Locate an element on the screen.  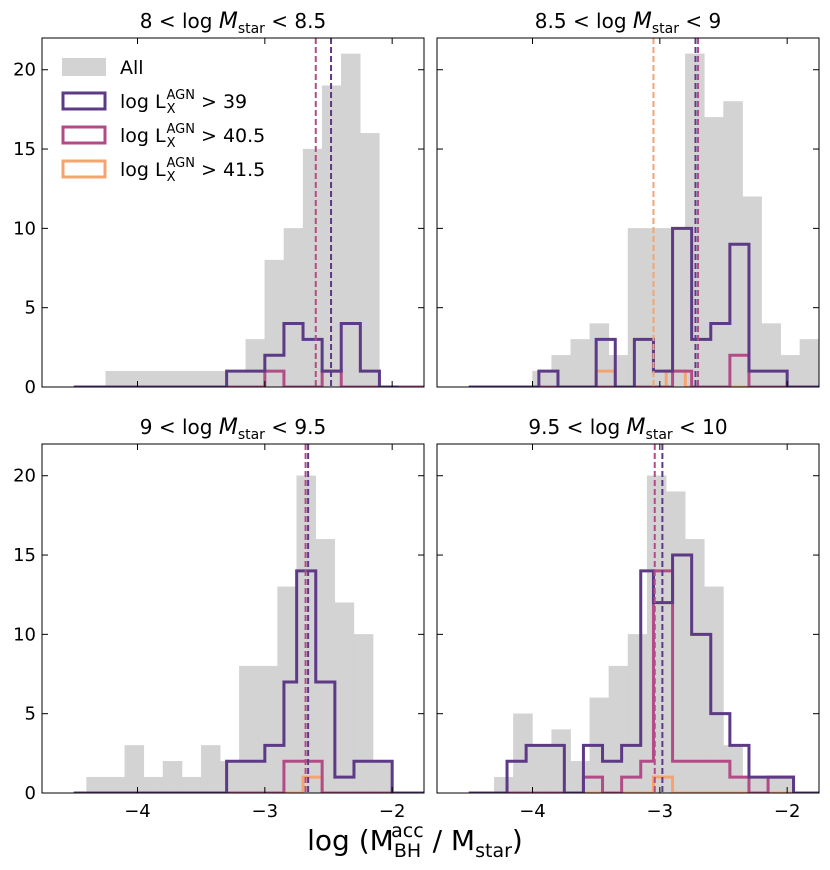
panel-title-post: < 9 is located at coordinates (700, 21).